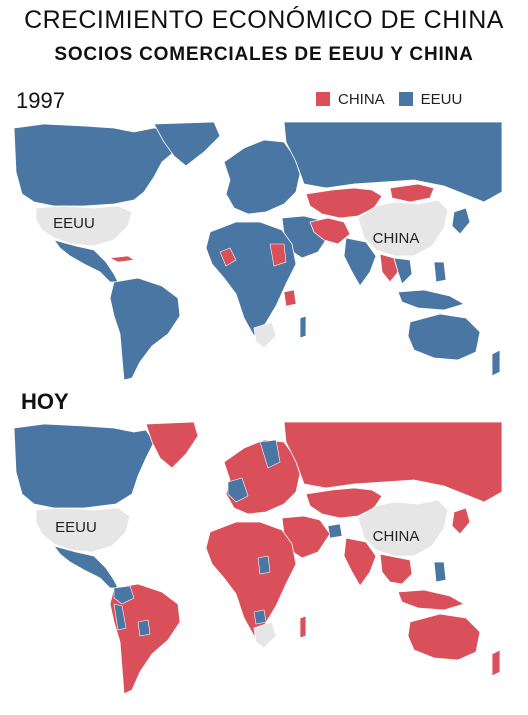 The width and height of the screenshot is (528, 715). What do you see at coordinates (45, 401) in the screenshot?
I see `map-hoy-label: HOY` at bounding box center [45, 401].